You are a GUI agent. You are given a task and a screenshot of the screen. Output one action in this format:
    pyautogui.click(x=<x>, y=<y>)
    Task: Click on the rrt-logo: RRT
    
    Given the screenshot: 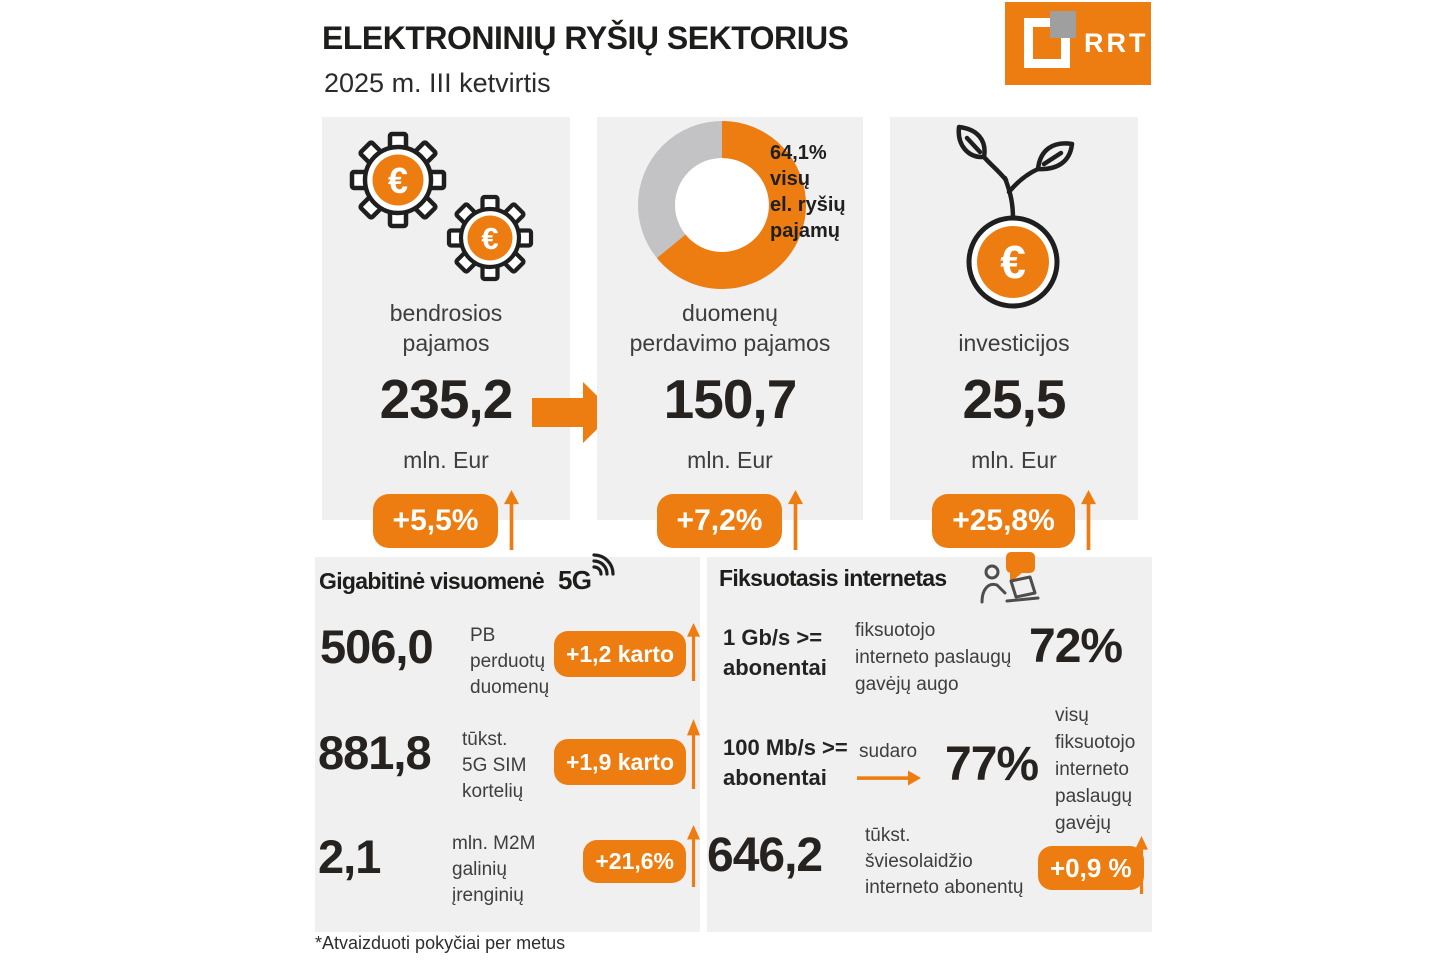 What is the action you would take?
    pyautogui.click(x=1078, y=43)
    